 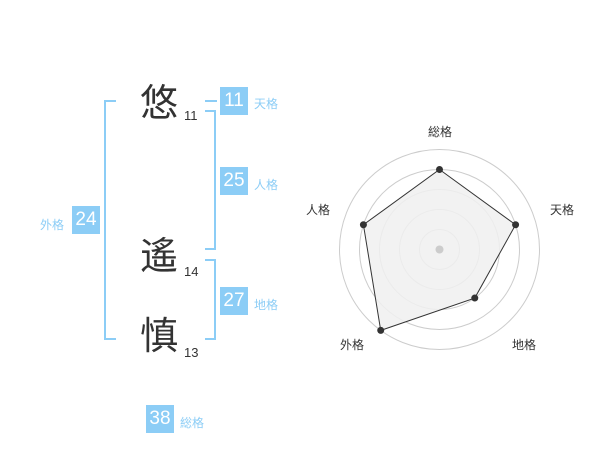 I want to click on gaikaku-value: 24, so click(x=86, y=220).